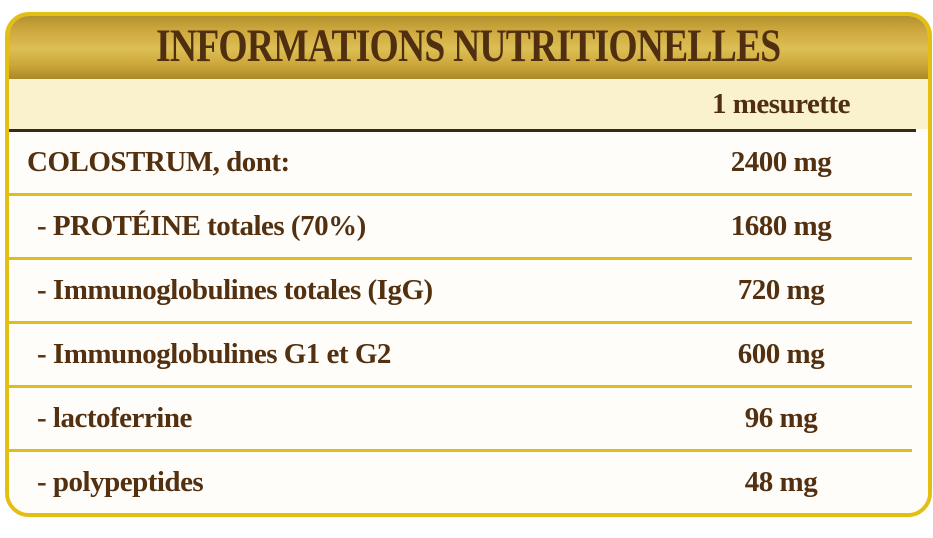  Describe the element at coordinates (781, 482) in the screenshot. I see `nutrient-value: 48 mg` at that location.